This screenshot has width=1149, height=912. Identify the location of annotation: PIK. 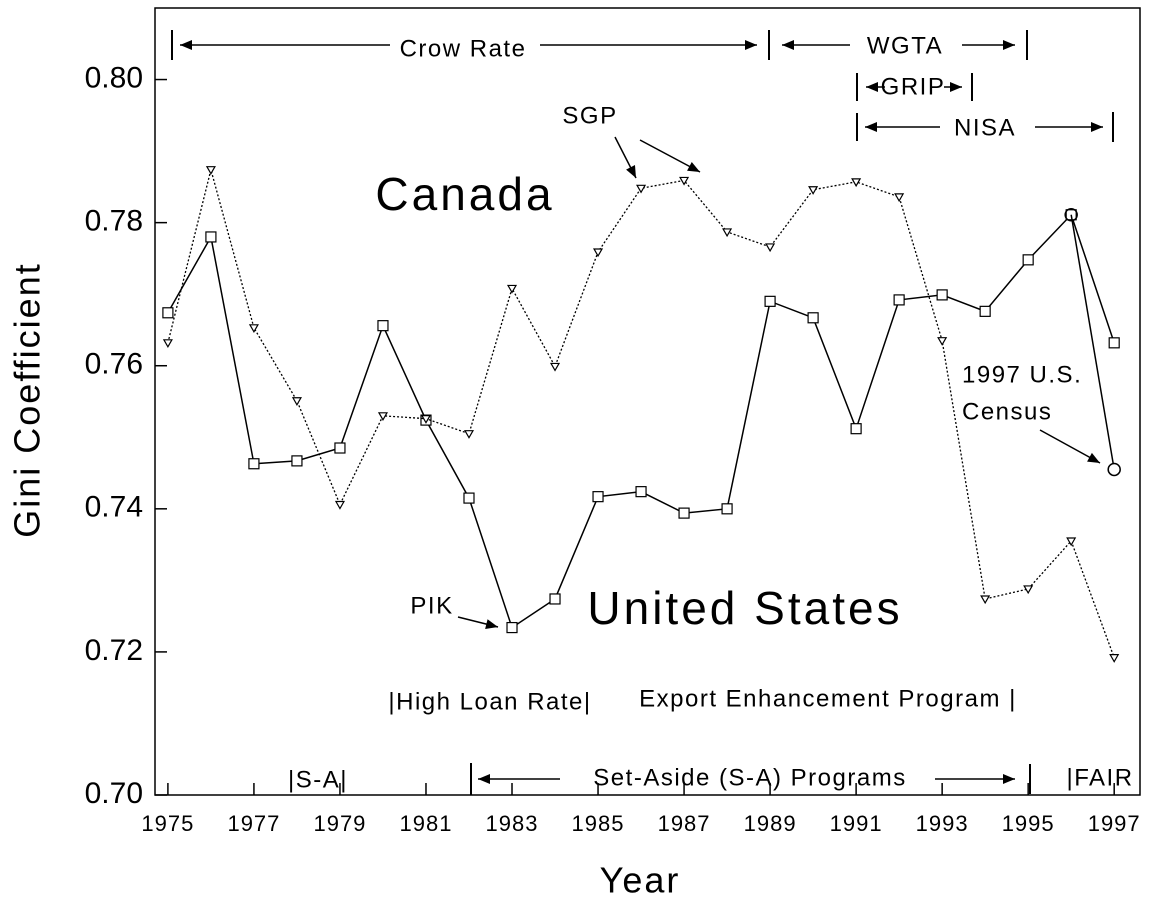
(431, 605).